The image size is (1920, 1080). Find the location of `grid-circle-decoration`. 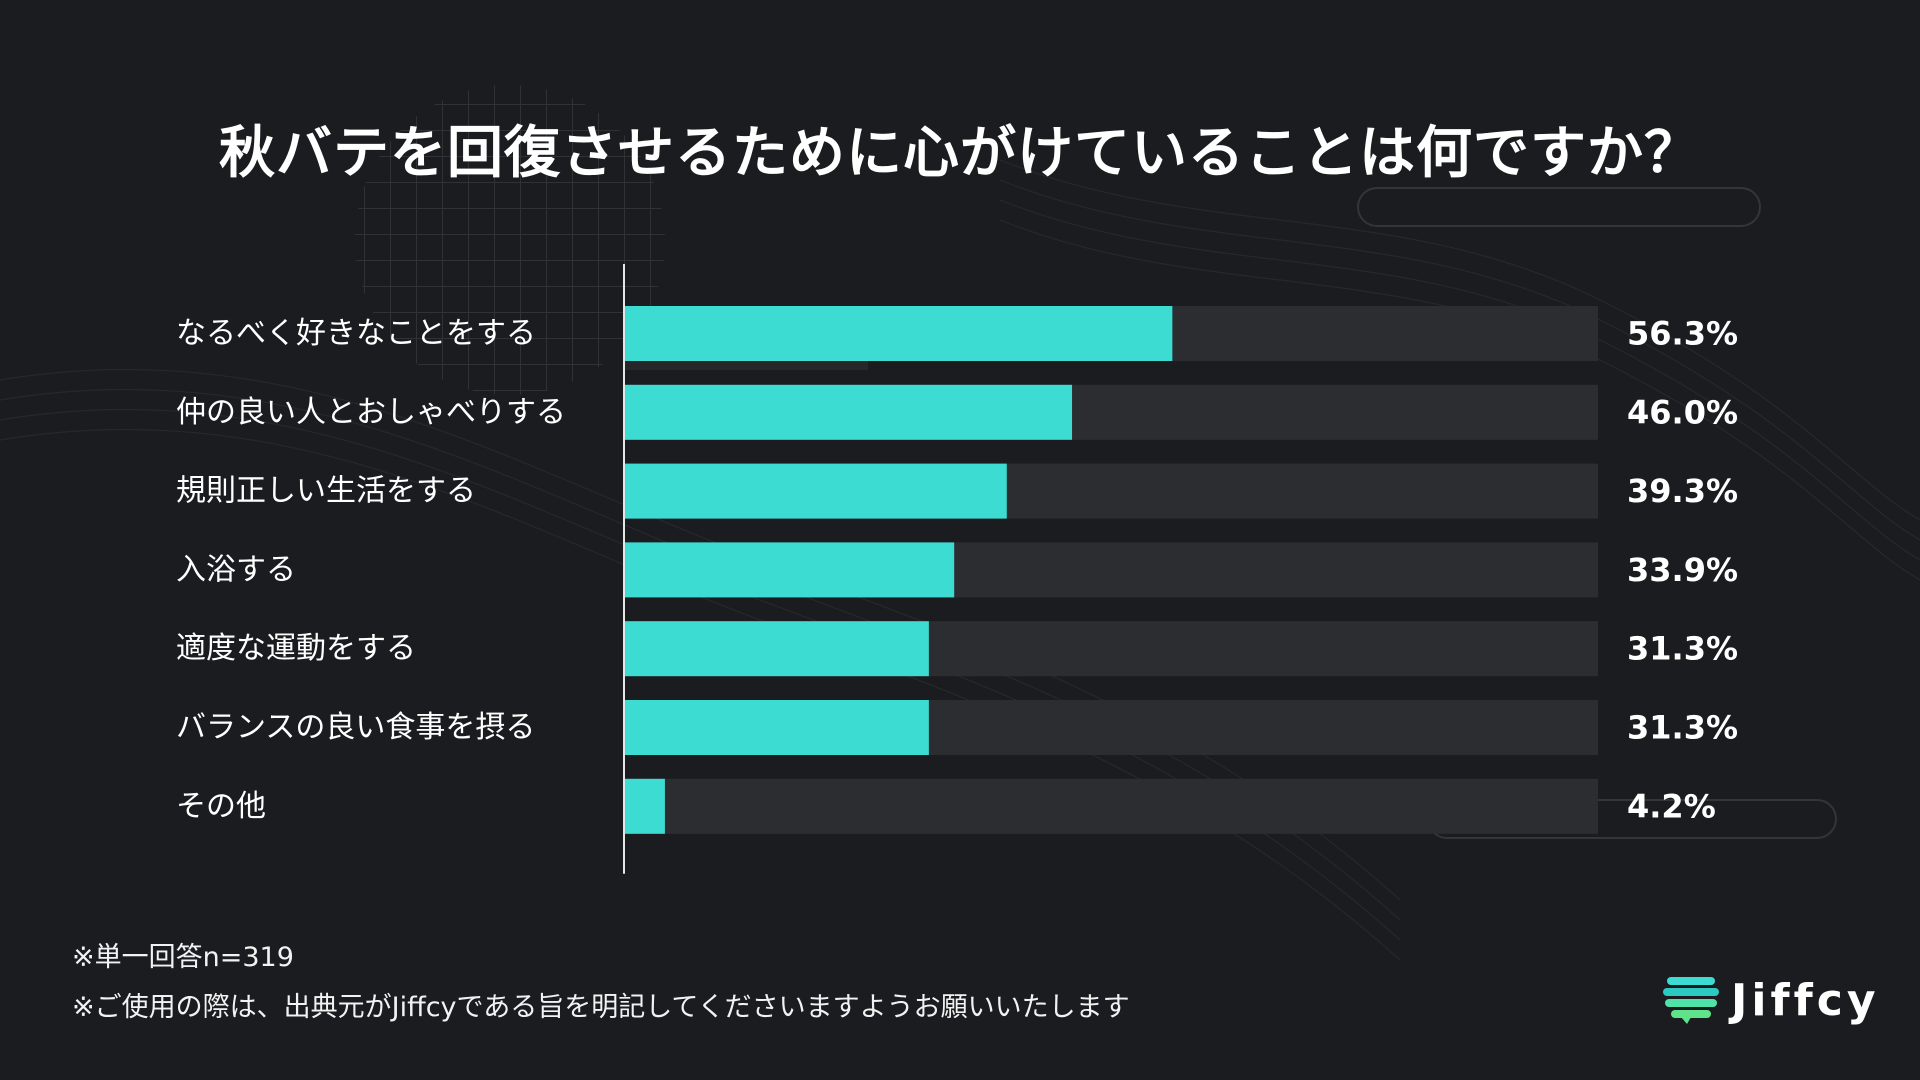

grid-circle-decoration is located at coordinates (510, 240).